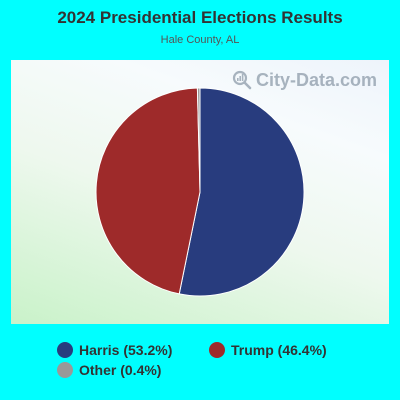 This screenshot has height=400, width=400. What do you see at coordinates (65, 350) in the screenshot?
I see `legend-swatch-harris` at bounding box center [65, 350].